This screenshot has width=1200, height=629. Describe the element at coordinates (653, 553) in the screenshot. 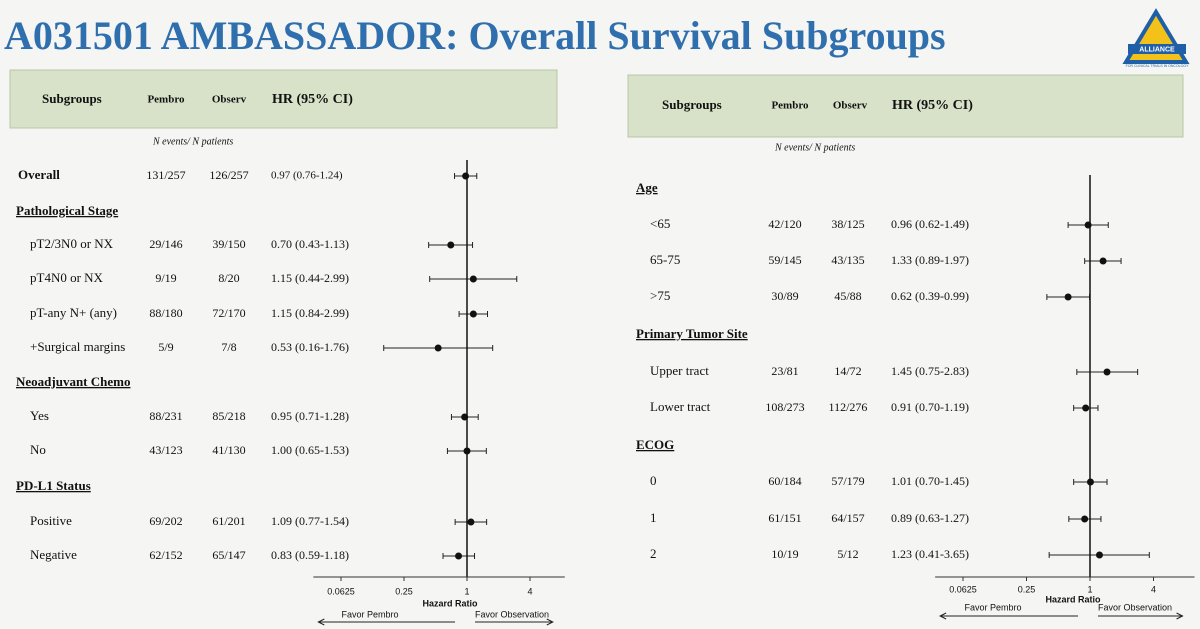

I see `row-label: 2` at that location.